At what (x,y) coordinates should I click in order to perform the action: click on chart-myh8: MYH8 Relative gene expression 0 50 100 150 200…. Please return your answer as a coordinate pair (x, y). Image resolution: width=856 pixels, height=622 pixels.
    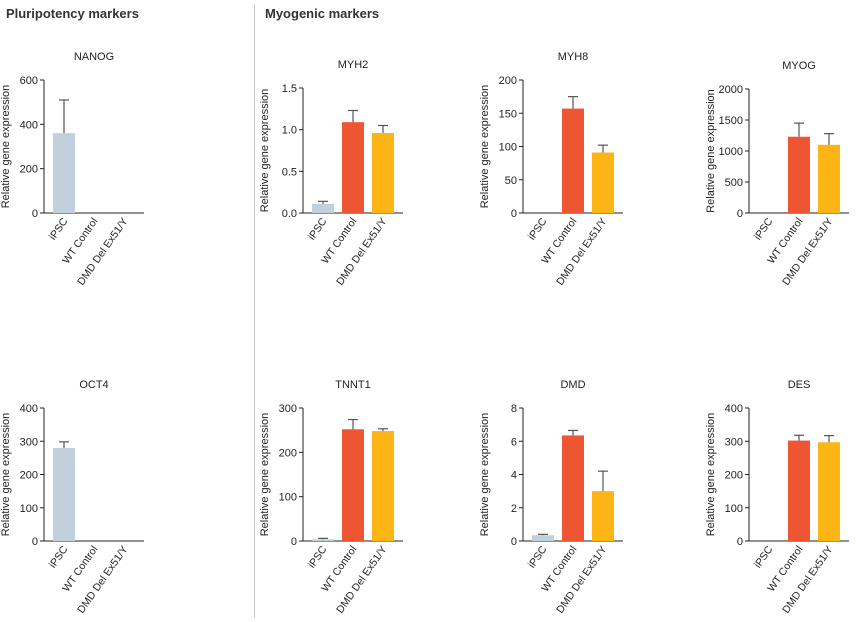
    Looking at the image, I should click on (551, 169).